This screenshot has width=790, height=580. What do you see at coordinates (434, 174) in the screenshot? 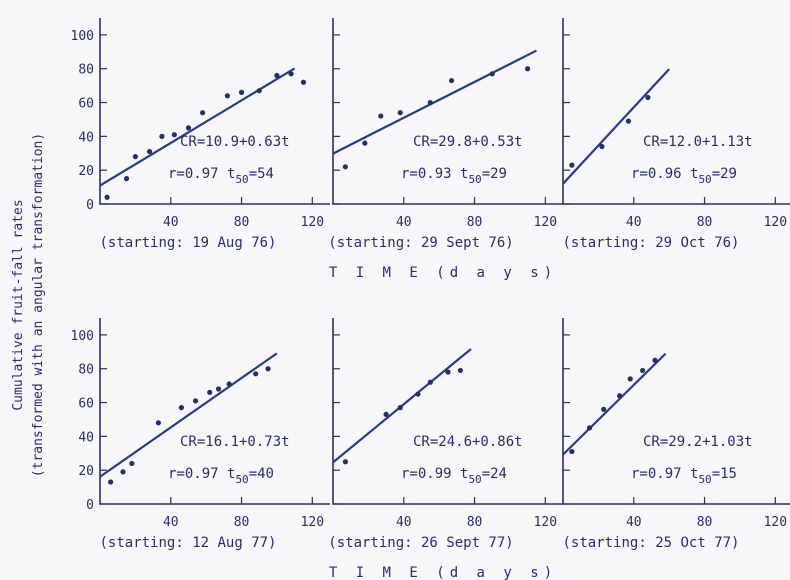
I see `r-value: r=0.93 t` at bounding box center [434, 174].